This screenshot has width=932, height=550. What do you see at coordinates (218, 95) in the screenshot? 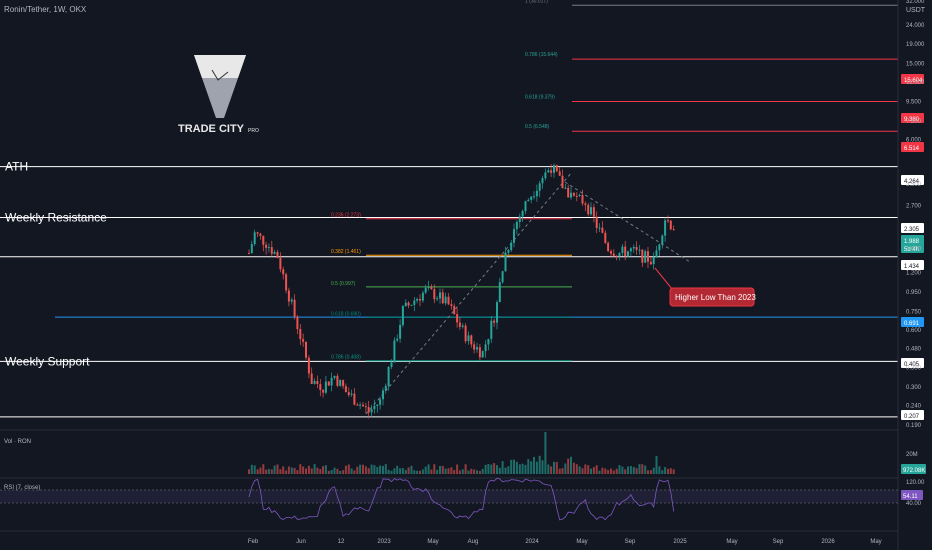
I see `trade-city-logo: TRADE CITY PRO` at bounding box center [218, 95].